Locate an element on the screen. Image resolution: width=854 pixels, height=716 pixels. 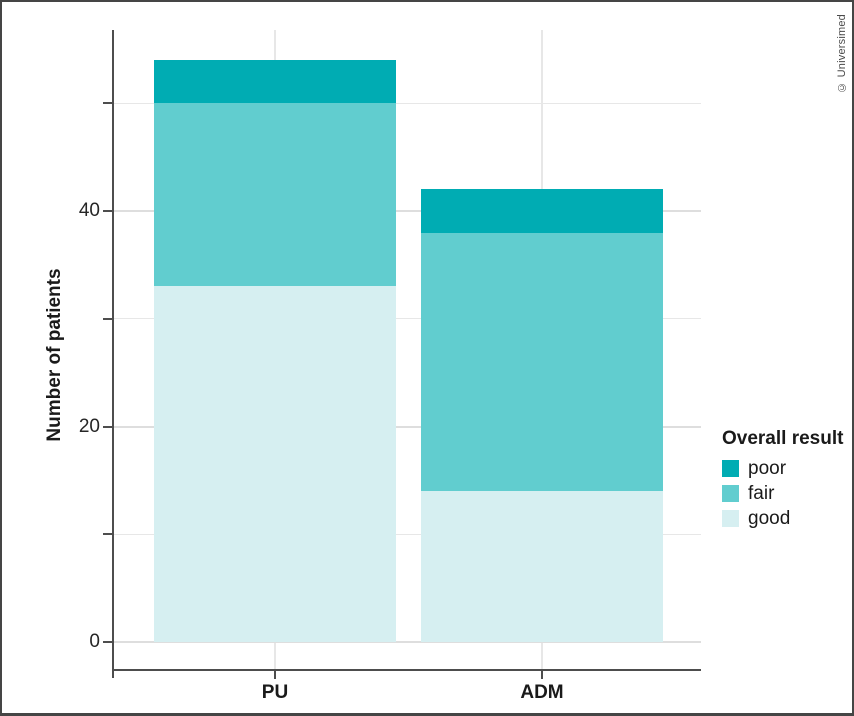
legend-label-fair: fair is located at coordinates (761, 493).